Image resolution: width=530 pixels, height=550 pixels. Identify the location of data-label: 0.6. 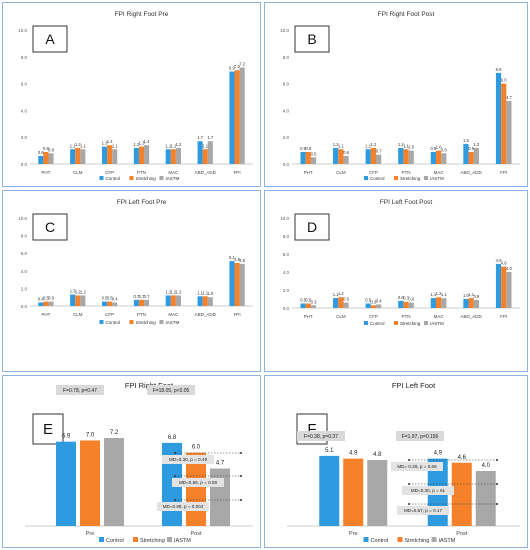
(41, 152).